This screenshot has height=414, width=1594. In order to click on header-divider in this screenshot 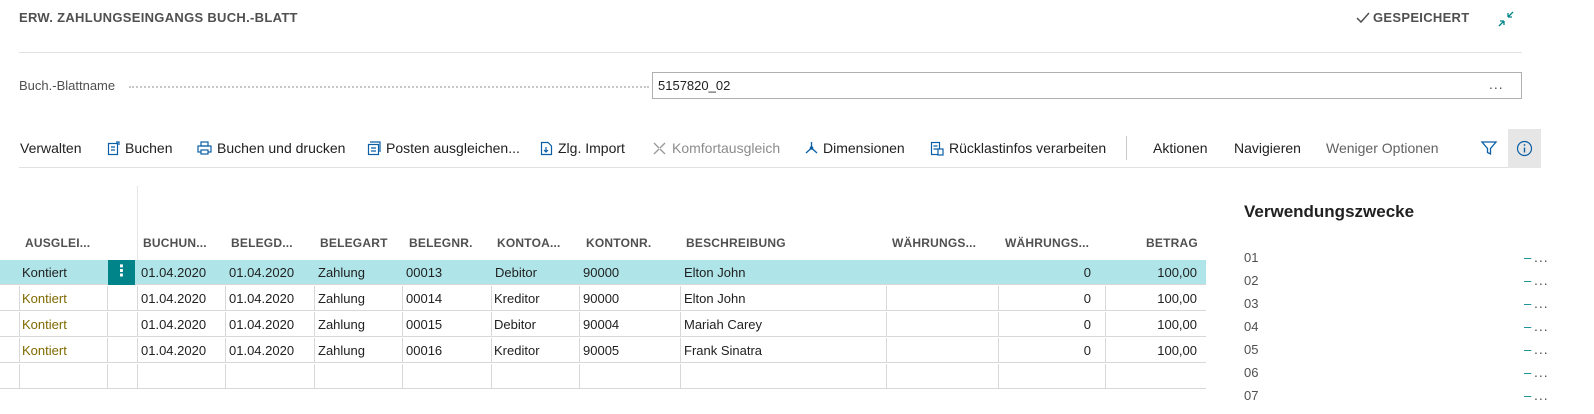, I will do `click(770, 52)`.